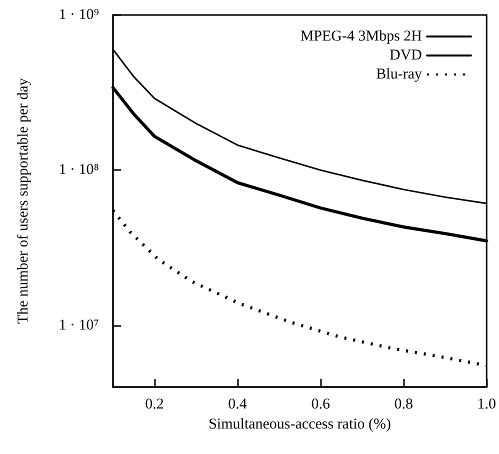  Describe the element at coordinates (78, 170) in the screenshot. I see `y-tick-label: 1 · 10⁸` at that location.